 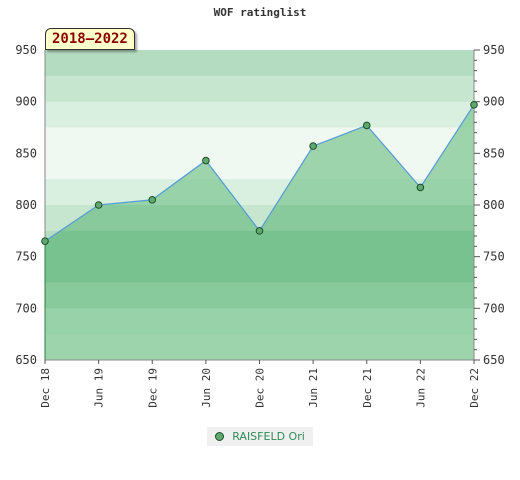 What do you see at coordinates (494, 50) in the screenshot?
I see `y-tick-label-right: 950` at bounding box center [494, 50].